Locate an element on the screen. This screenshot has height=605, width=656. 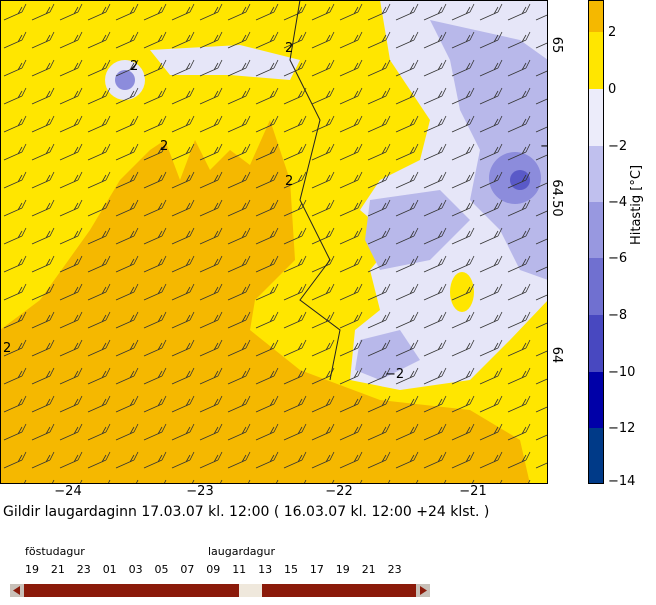
hour-label: 11 is located at coordinates (239, 569).